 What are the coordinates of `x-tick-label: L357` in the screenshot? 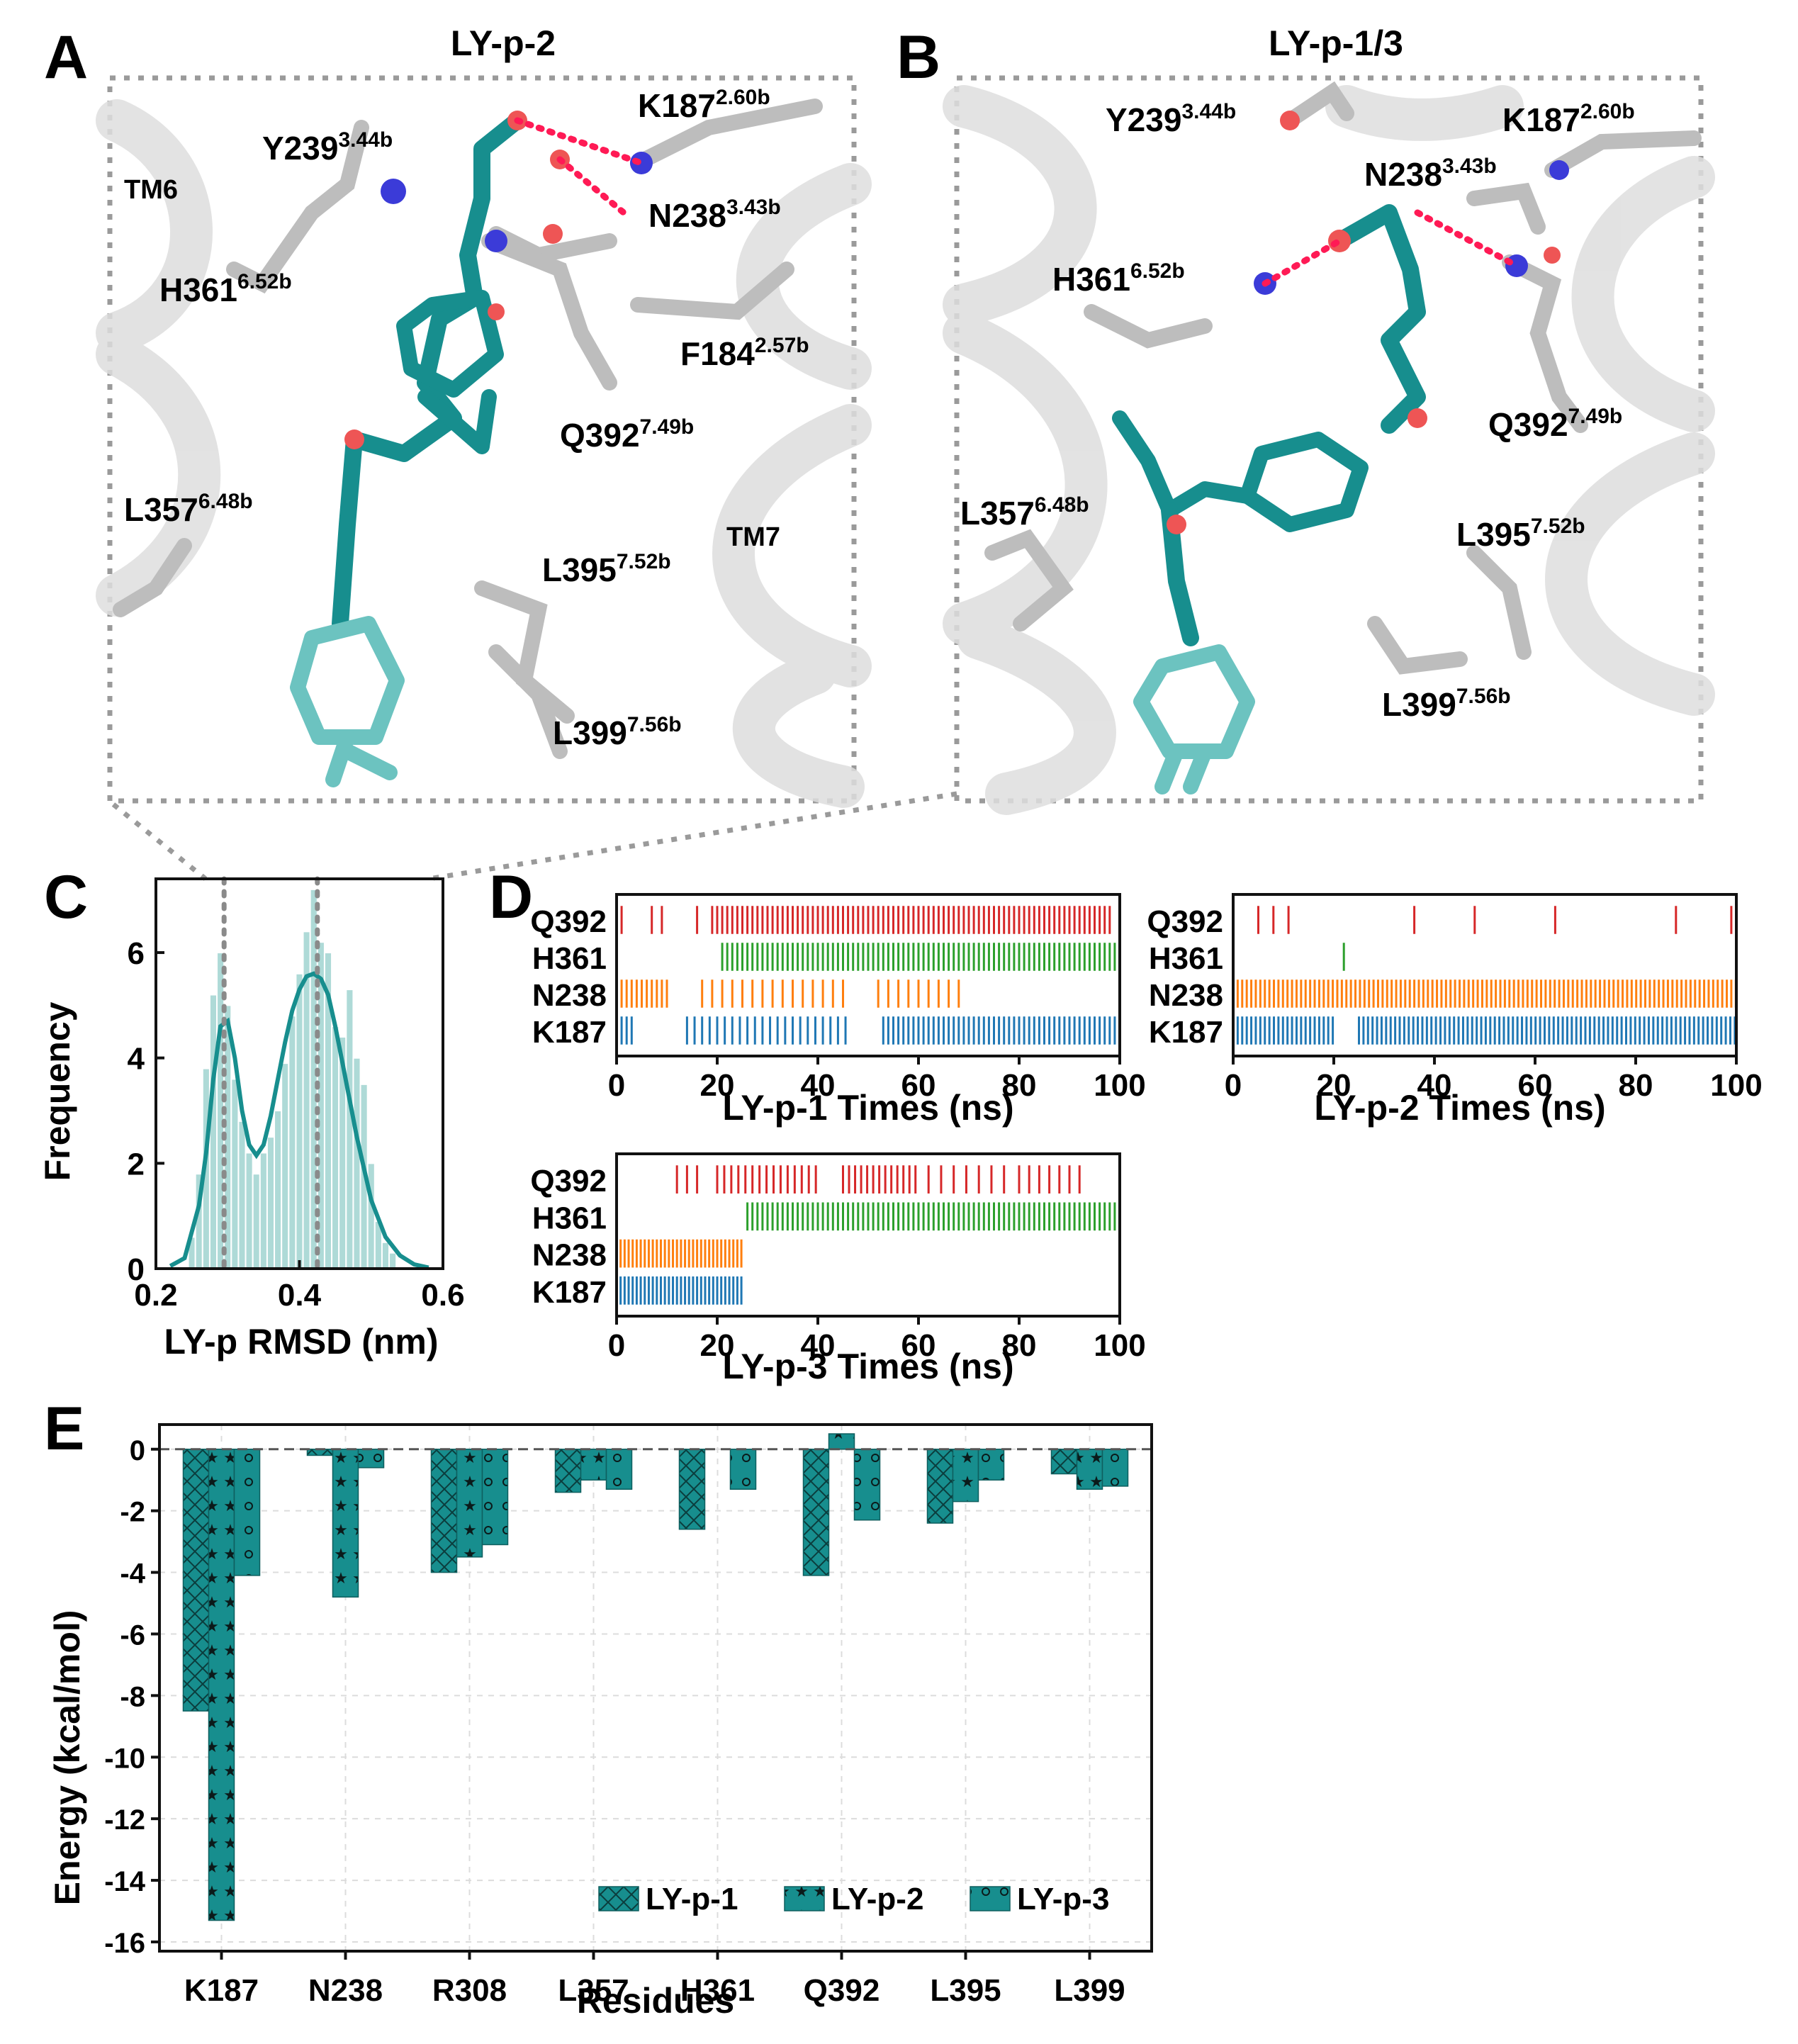 It's located at (593, 1991).